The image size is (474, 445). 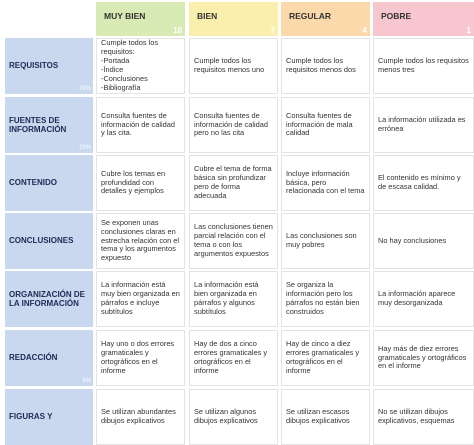 What do you see at coordinates (125, 16) in the screenshot?
I see `level-label: MUY BIEN` at bounding box center [125, 16].